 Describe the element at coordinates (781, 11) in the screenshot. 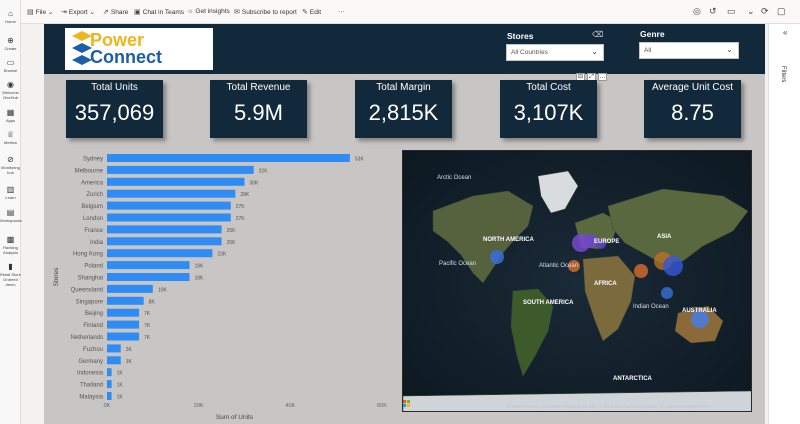

I see `comment-icon: ▢` at that location.